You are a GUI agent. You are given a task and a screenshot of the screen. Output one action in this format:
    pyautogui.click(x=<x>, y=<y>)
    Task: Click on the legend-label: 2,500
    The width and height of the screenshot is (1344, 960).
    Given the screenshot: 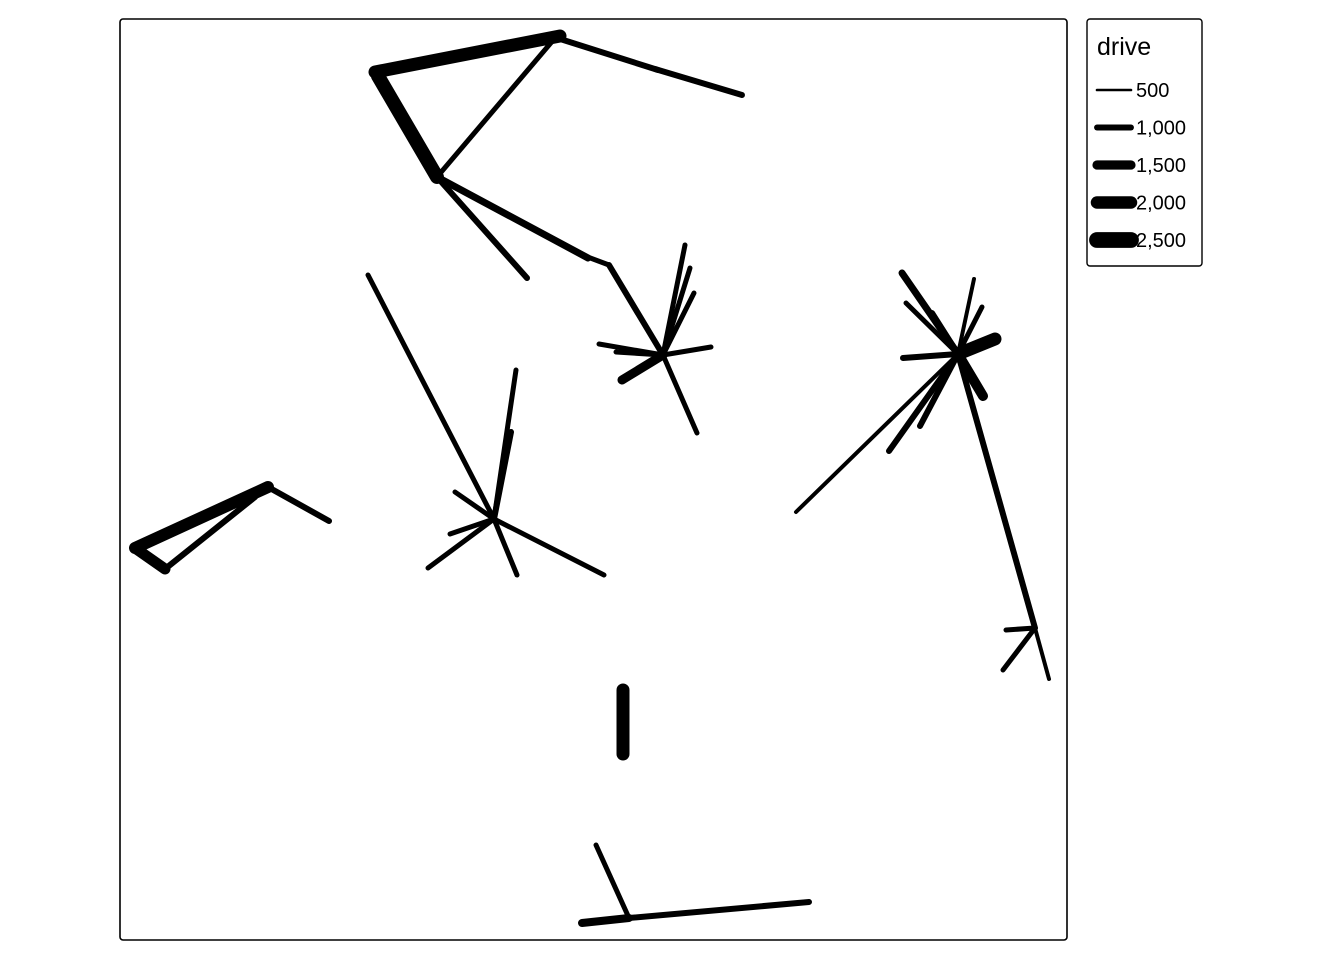 What is the action you would take?
    pyautogui.click(x=1161, y=241)
    